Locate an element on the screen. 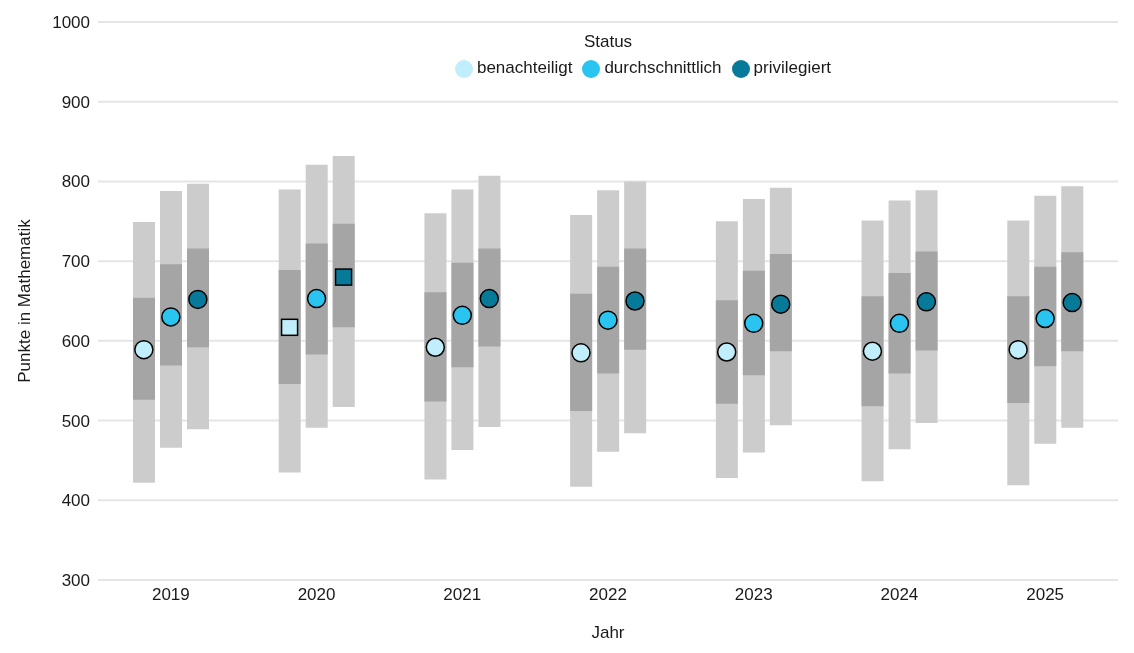 The image size is (1134, 653). x-tick-label: 2025 is located at coordinates (1045, 595).